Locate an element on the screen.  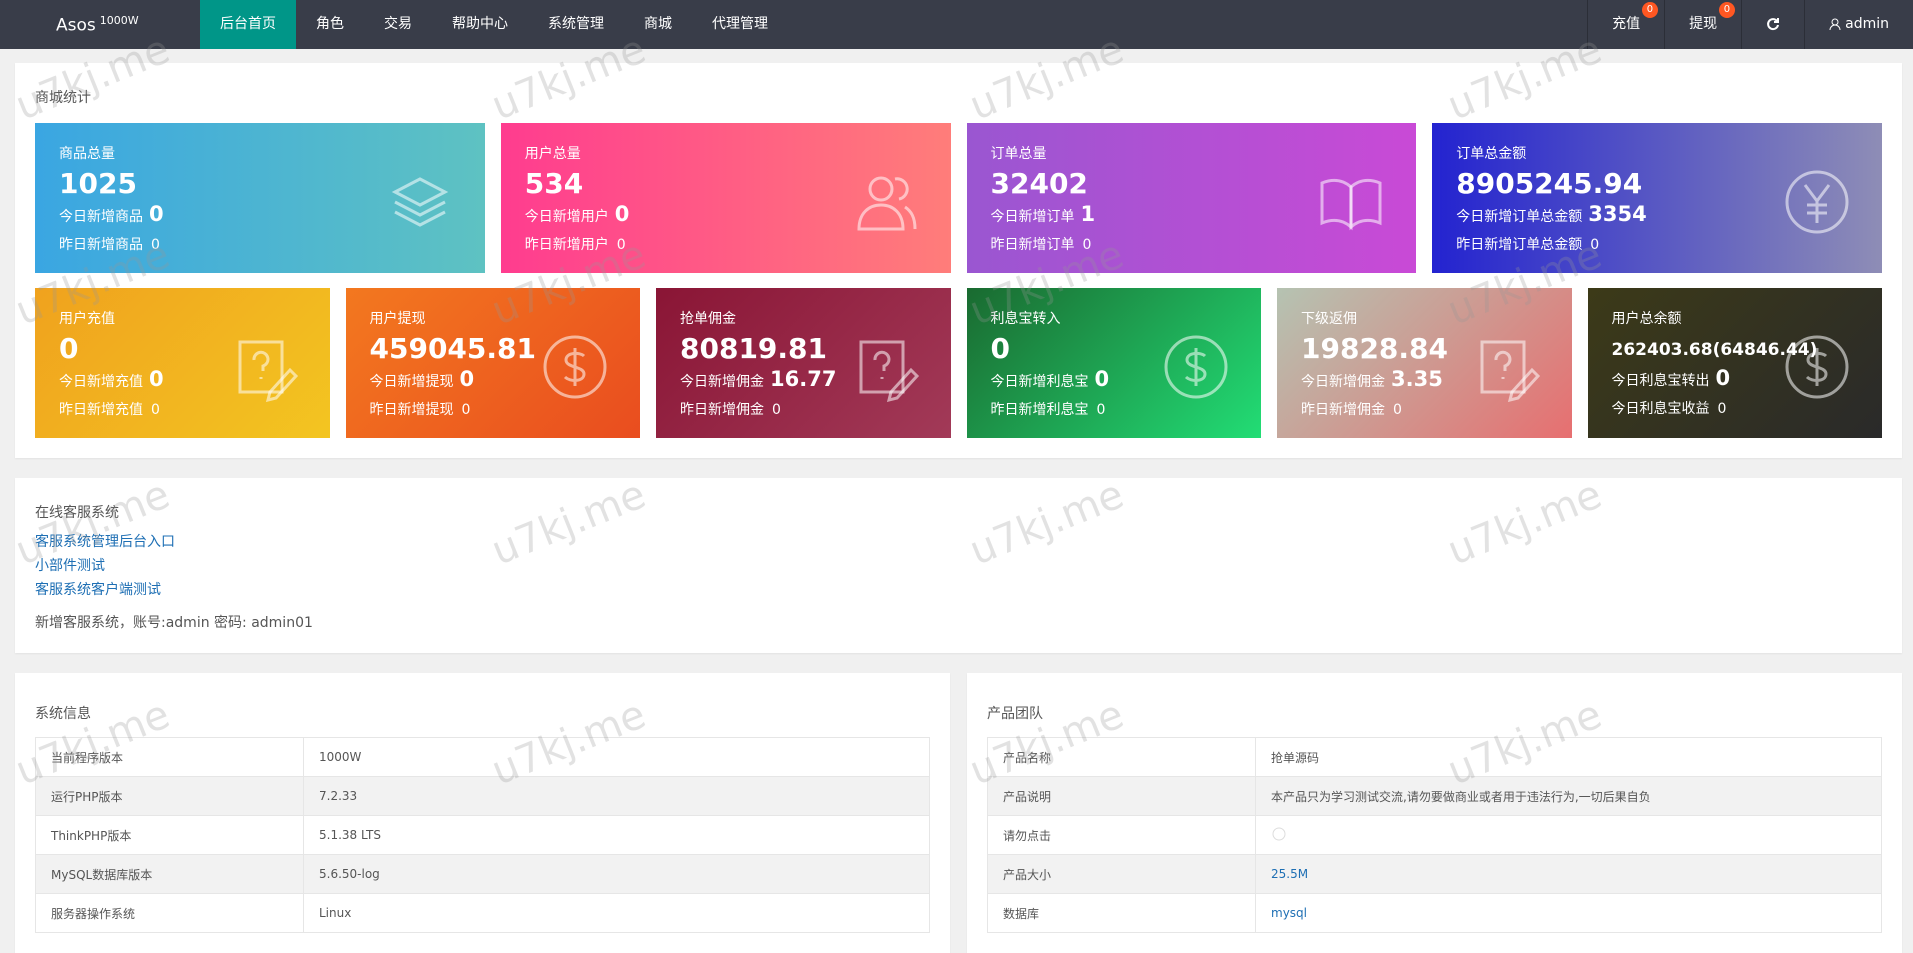
link-list: 客服系统管理后台入口 小部件测试客服系统客户端测试 is located at coordinates (105, 566).